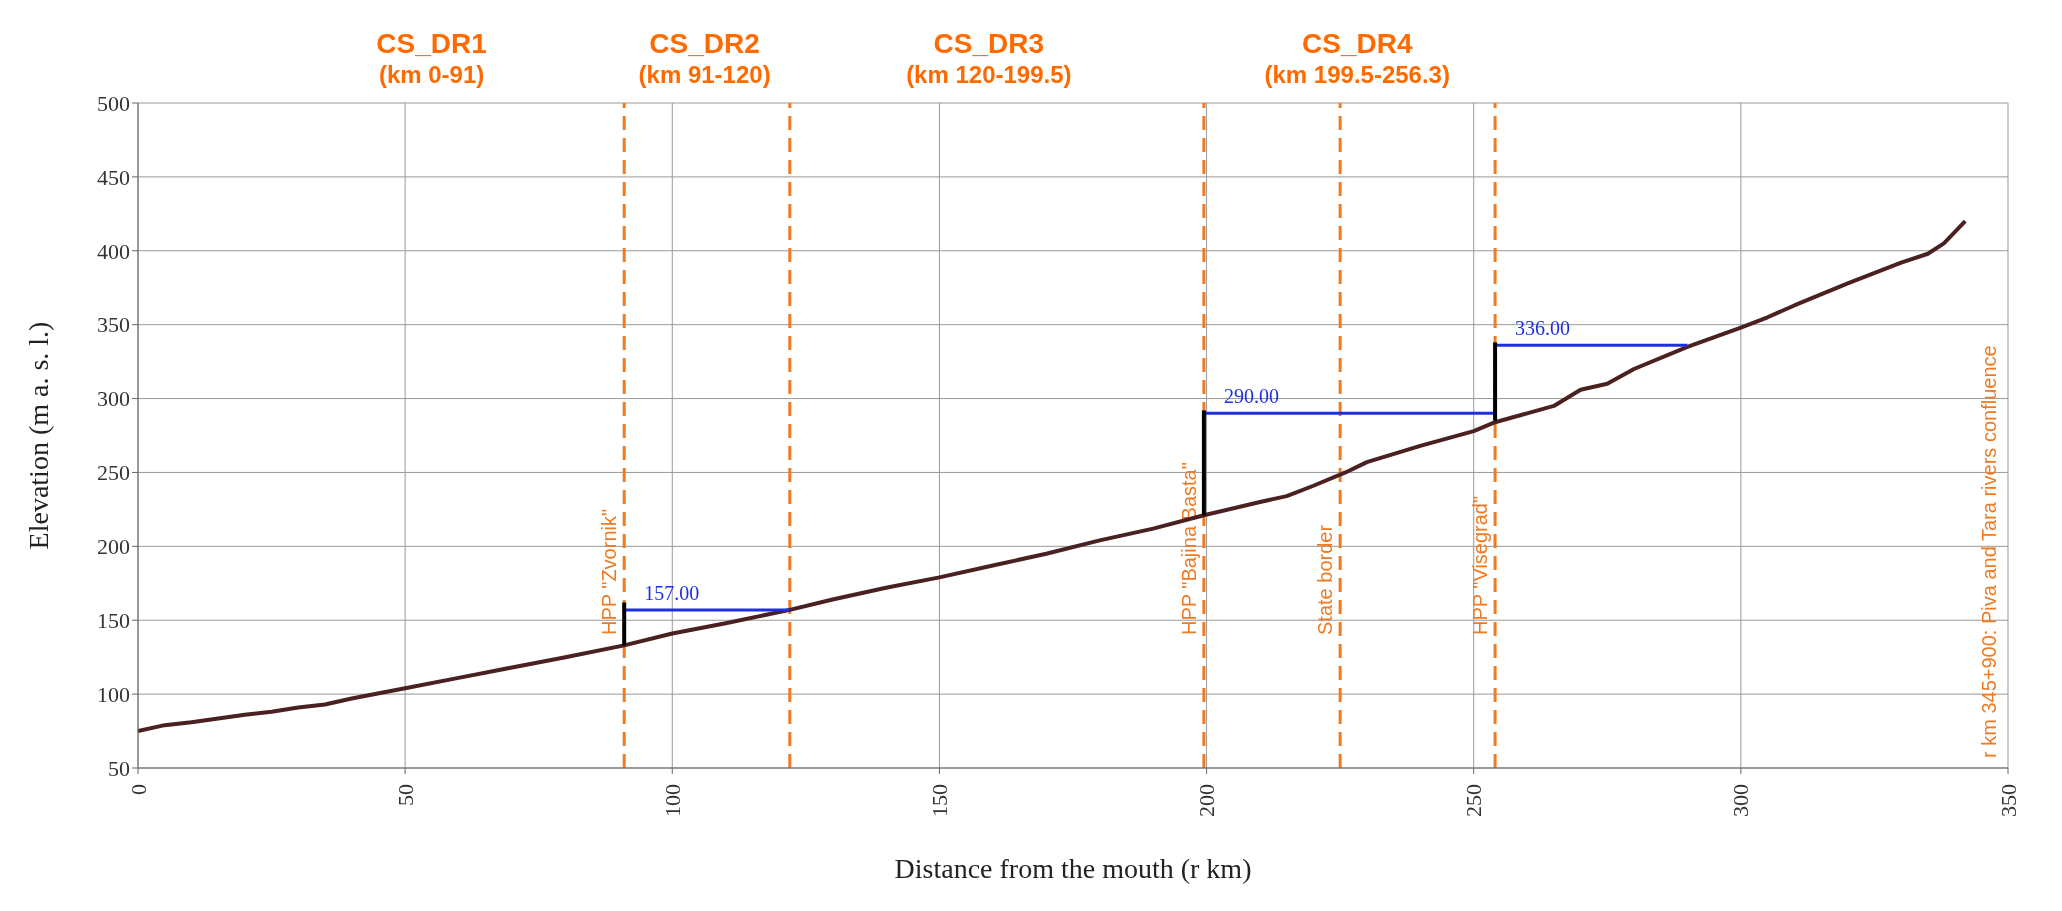  What do you see at coordinates (672, 592) in the screenshot?
I see `data-label: 157.00` at bounding box center [672, 592].